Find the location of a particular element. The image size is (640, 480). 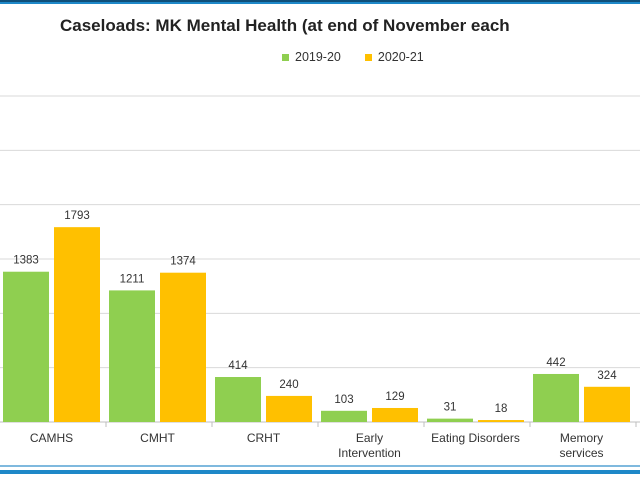

data-label: 1383 is located at coordinates (26, 261).